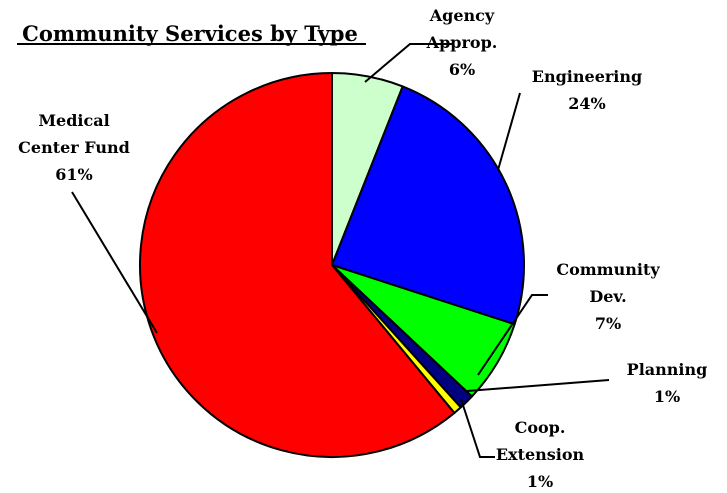  Describe the element at coordinates (608, 323) in the screenshot. I see `slice-percent-2: 7%` at that location.